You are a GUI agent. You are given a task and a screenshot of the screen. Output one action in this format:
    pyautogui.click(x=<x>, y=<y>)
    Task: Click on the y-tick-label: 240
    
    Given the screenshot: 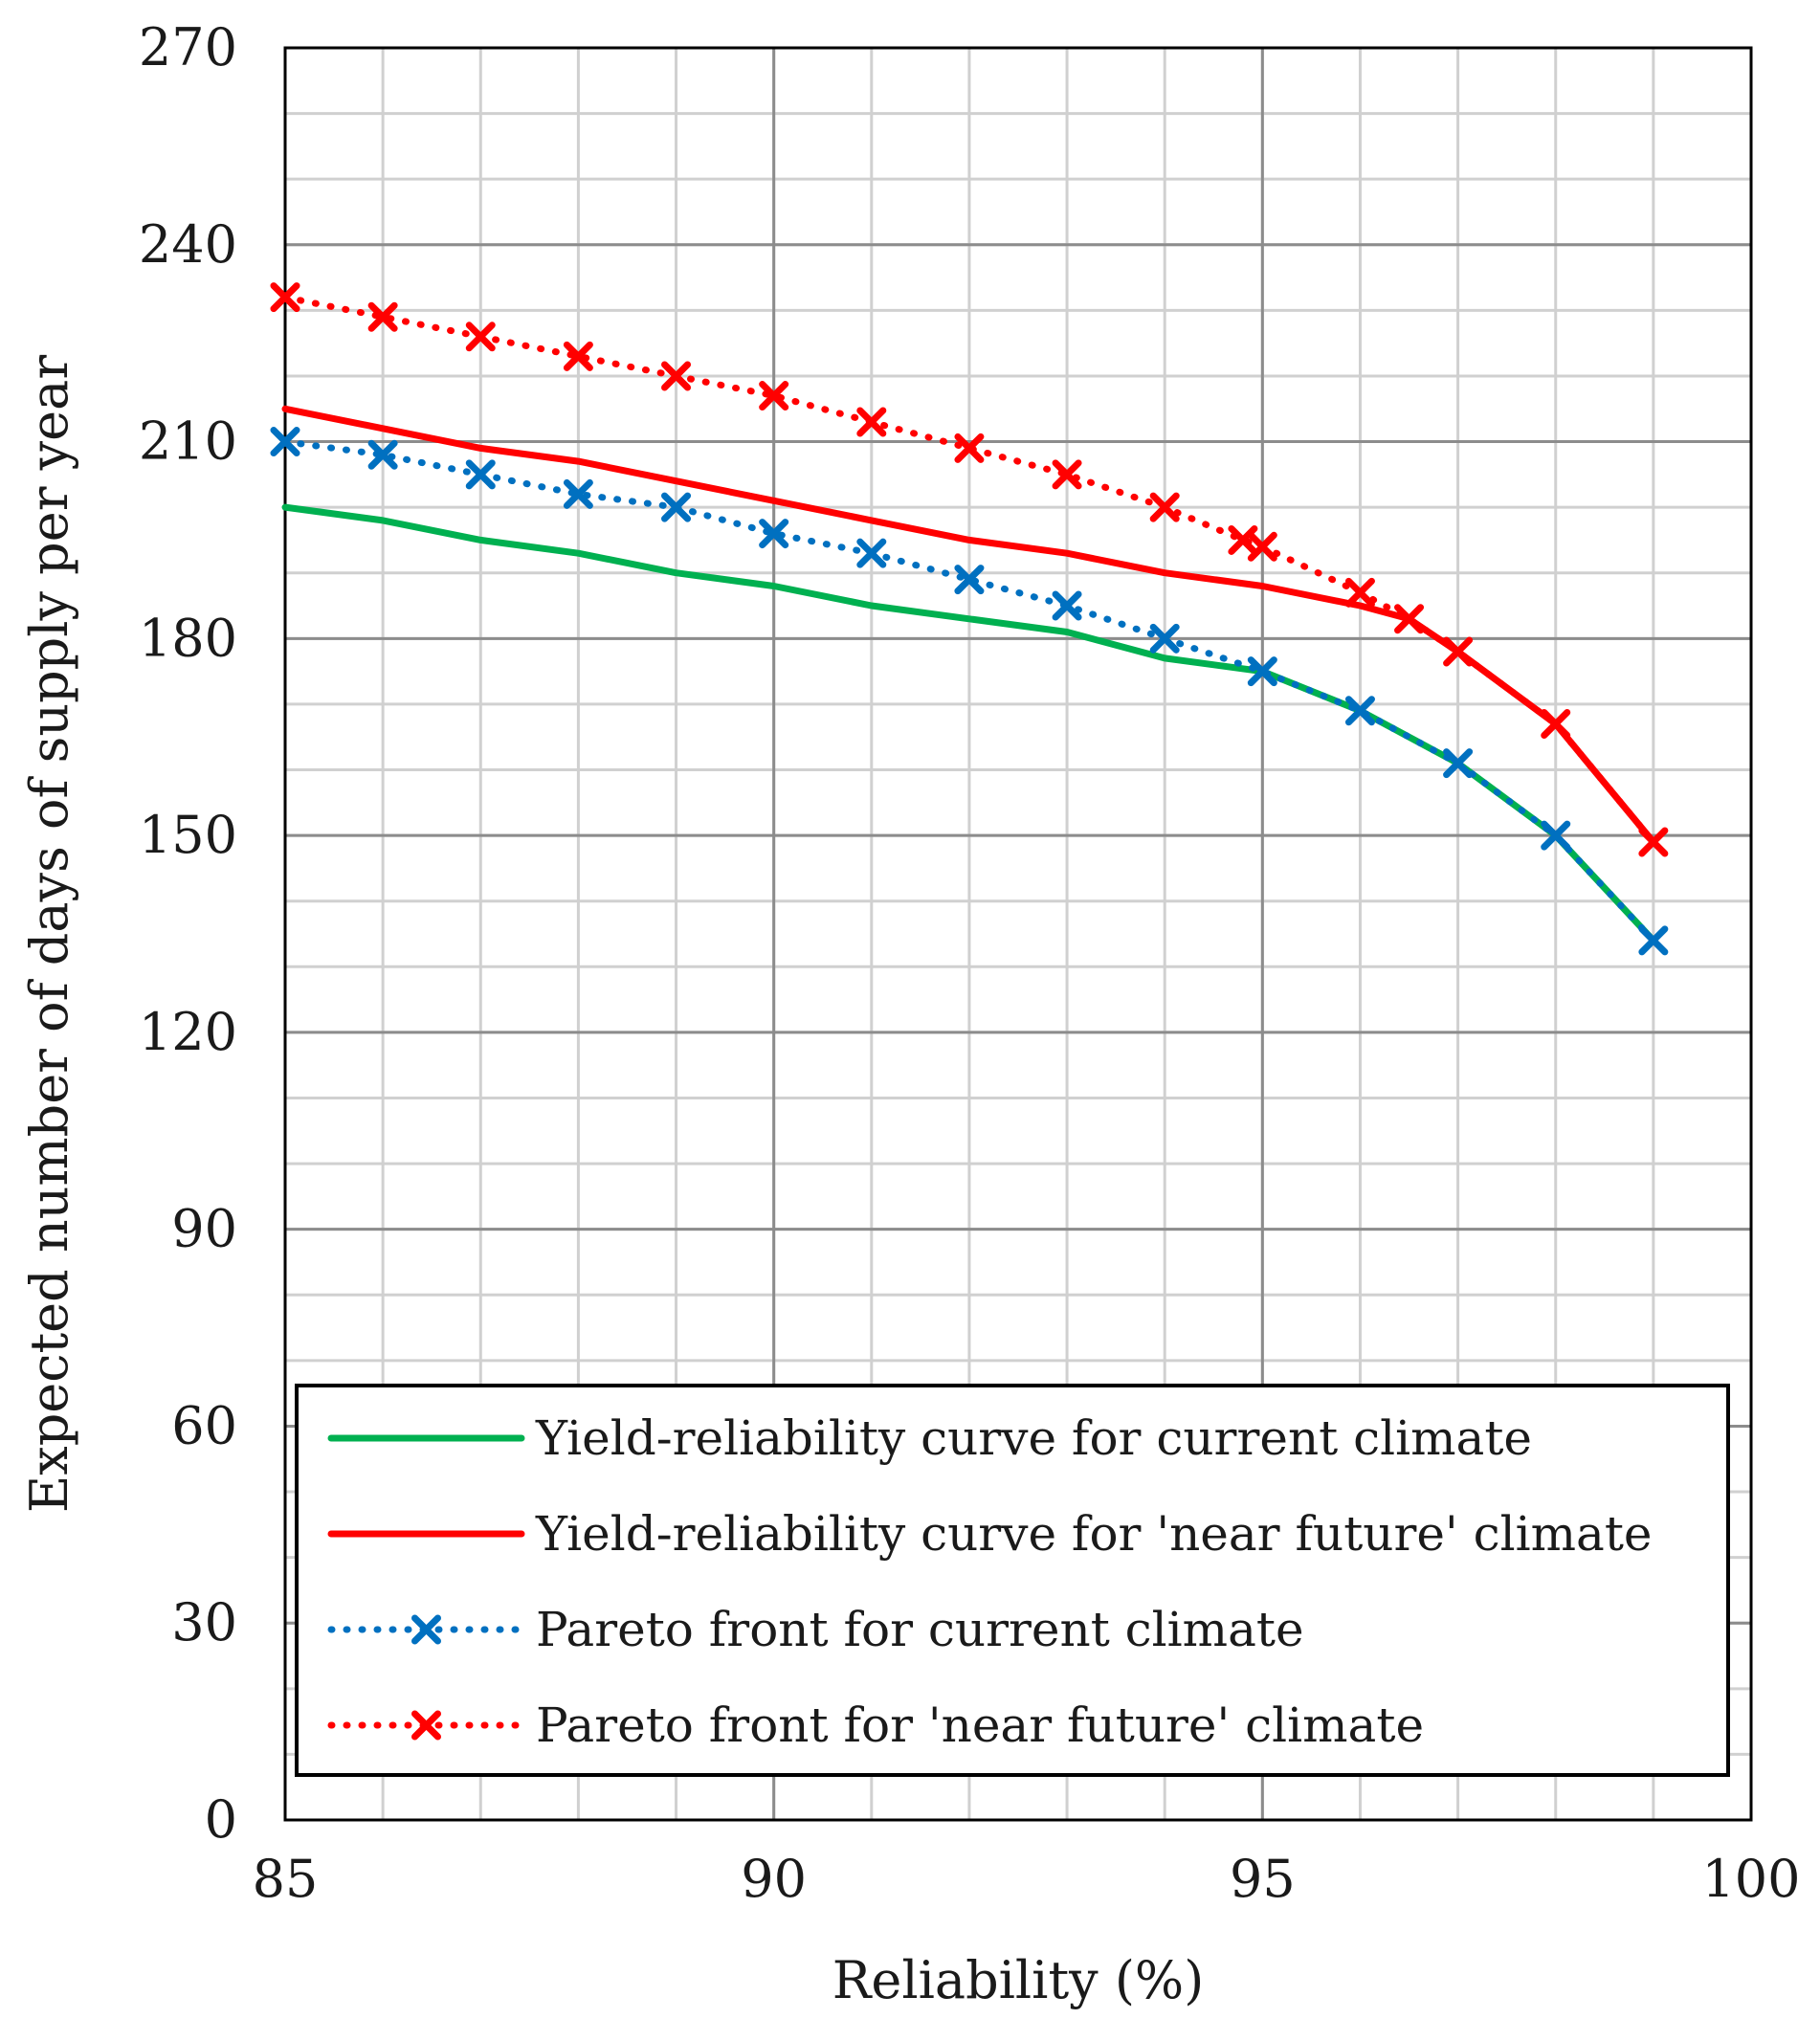 What is the action you would take?
    pyautogui.click(x=188, y=244)
    